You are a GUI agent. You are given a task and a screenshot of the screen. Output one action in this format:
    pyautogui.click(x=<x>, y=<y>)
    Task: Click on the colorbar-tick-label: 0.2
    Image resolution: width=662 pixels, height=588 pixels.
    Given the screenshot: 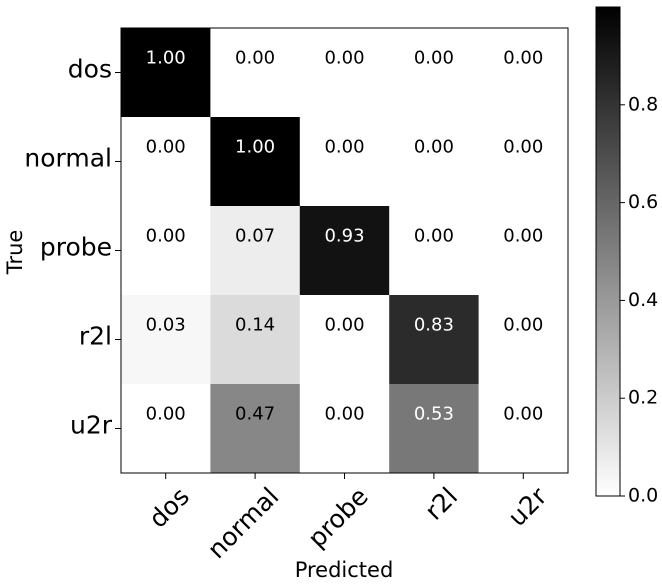 What is the action you would take?
    pyautogui.click(x=643, y=398)
    